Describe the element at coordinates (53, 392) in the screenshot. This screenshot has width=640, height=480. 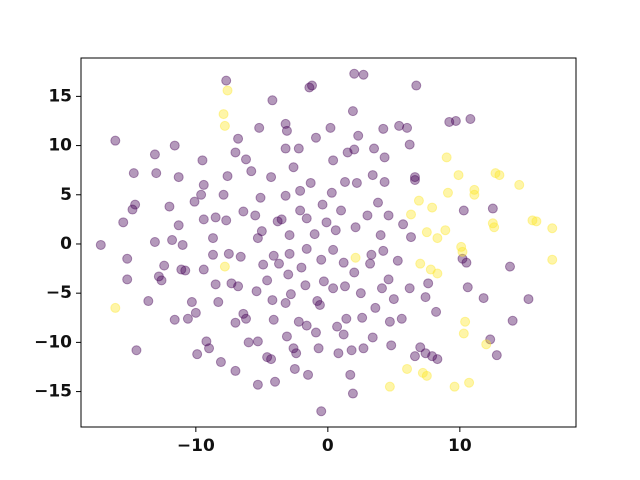
I see `y-tick-label: −15` at that location.